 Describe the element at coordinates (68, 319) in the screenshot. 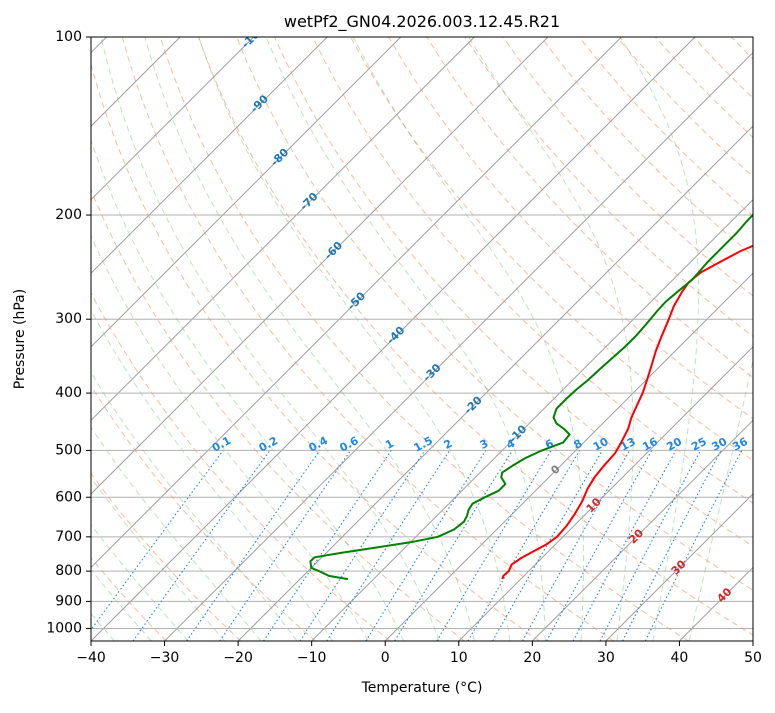

I see `y-tick-label: 300` at that location.